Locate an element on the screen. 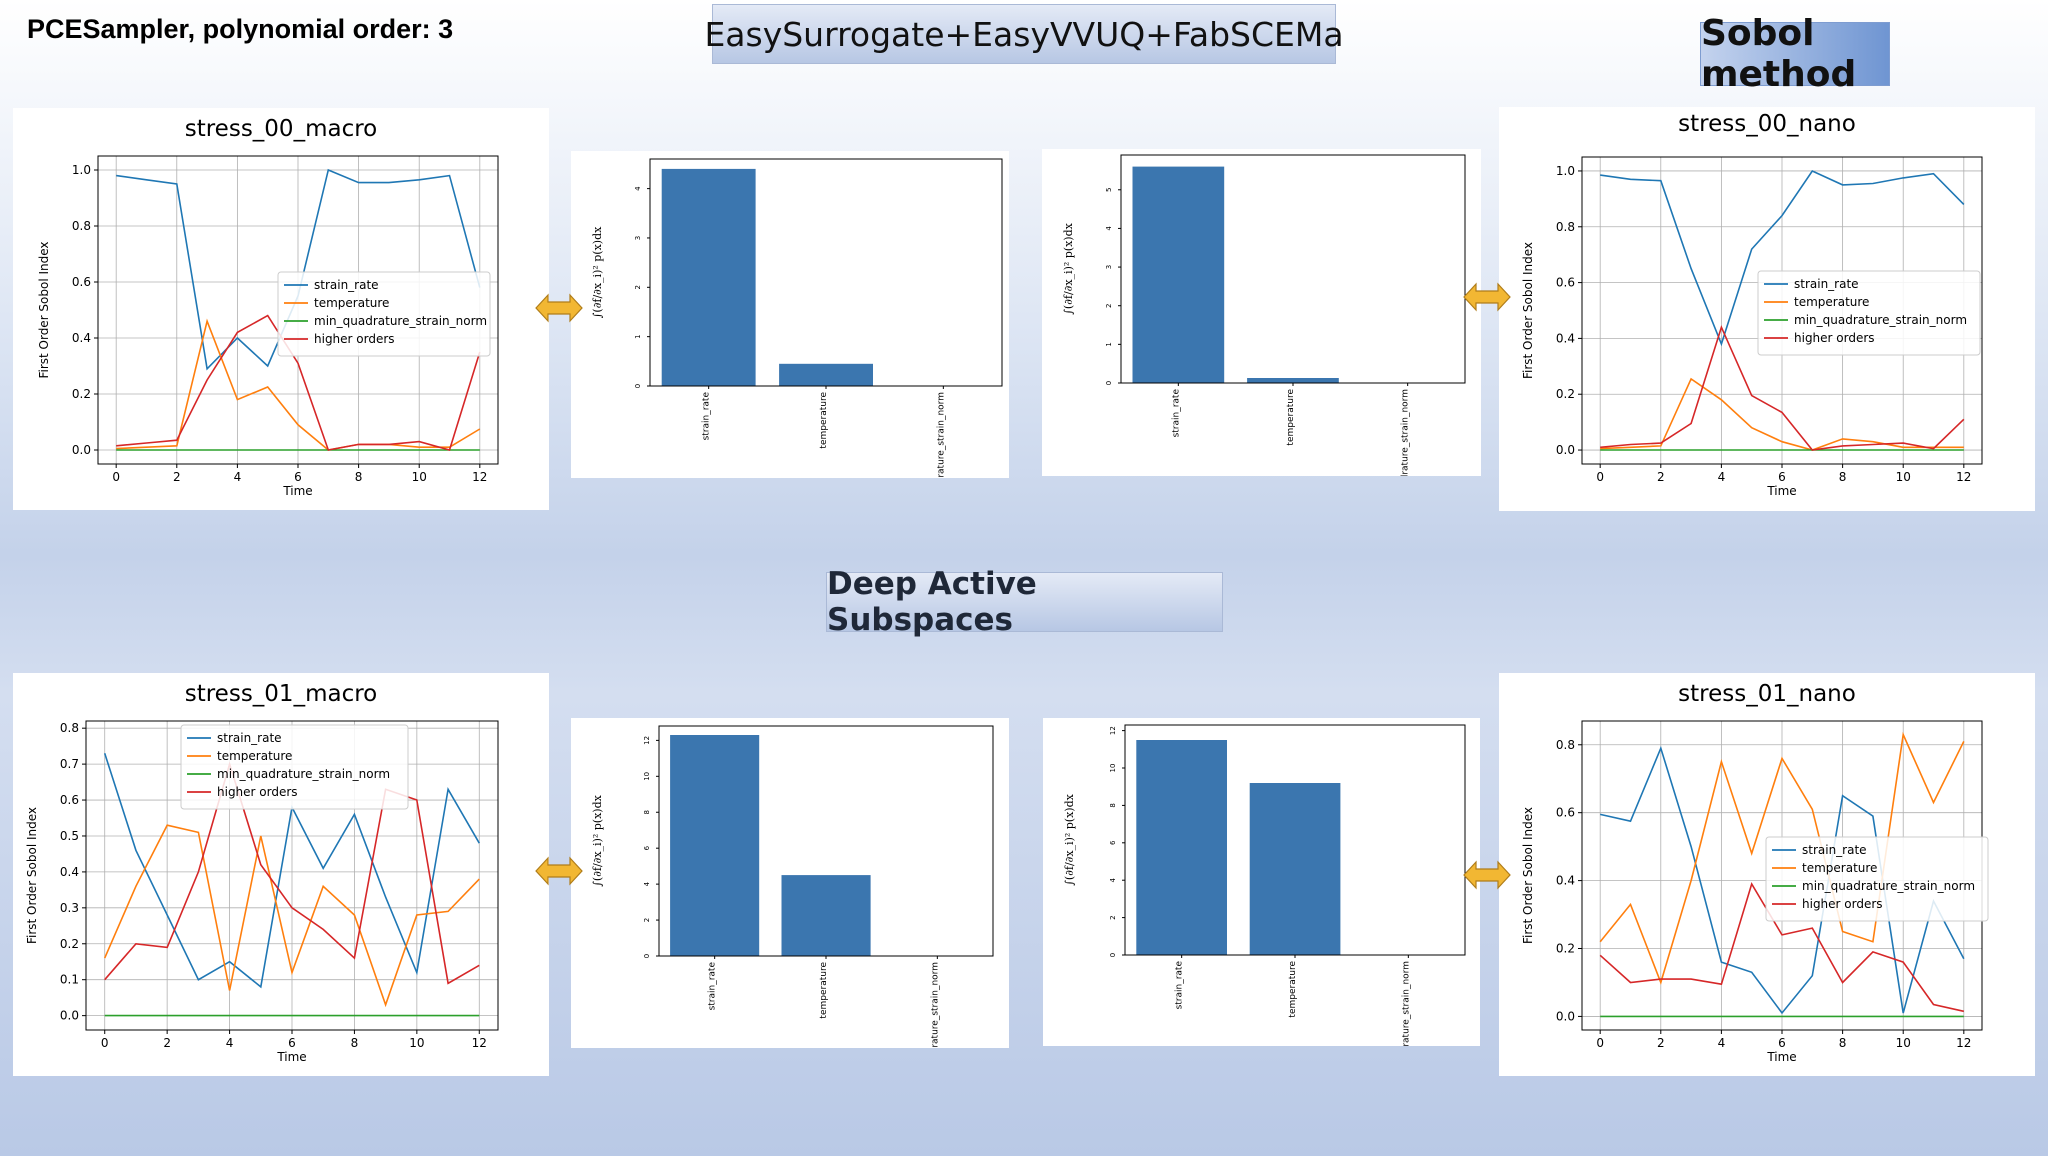 The image size is (2048, 1156). chart-title: stress_01_nano is located at coordinates (1767, 694).